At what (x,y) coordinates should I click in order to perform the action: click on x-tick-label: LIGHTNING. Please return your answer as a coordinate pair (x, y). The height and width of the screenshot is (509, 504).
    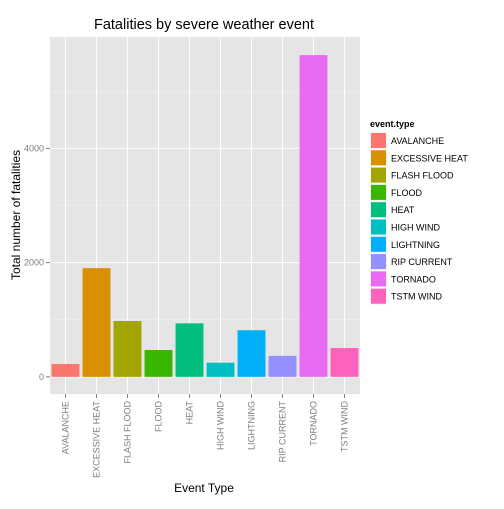
    Looking at the image, I should click on (252, 425).